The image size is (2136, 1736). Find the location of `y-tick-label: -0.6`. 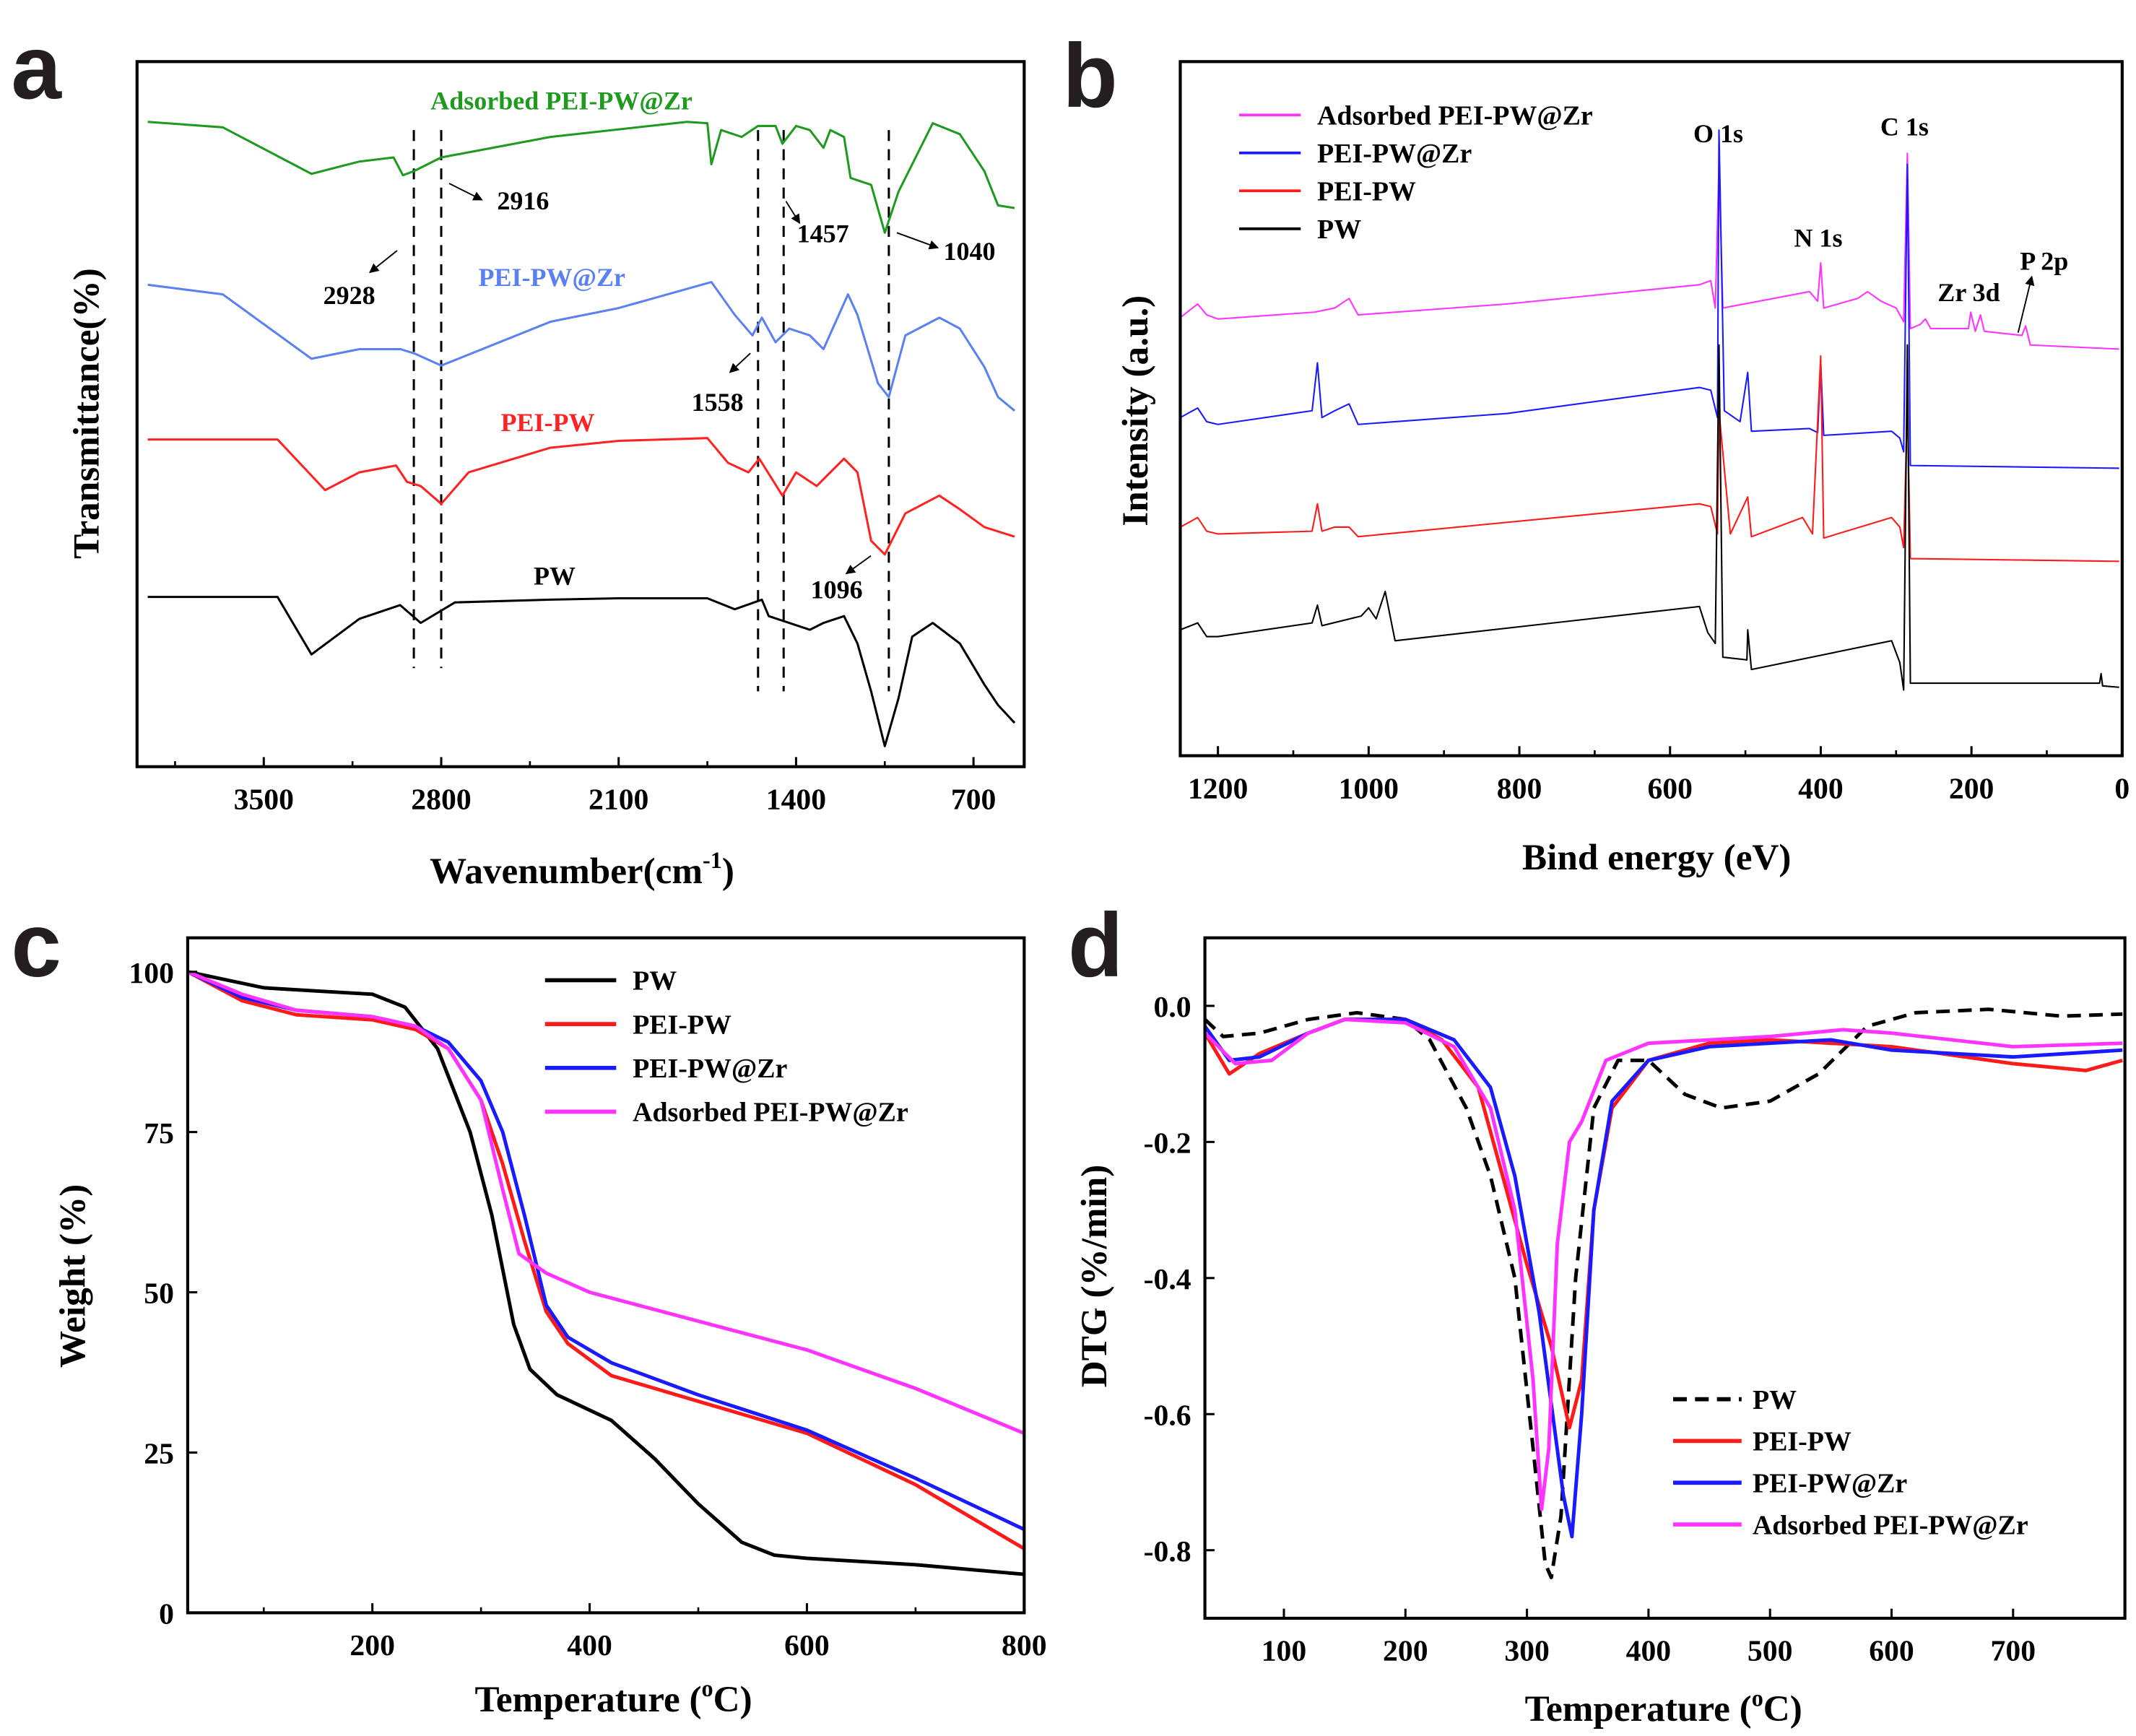

y-tick-label: -0.6 is located at coordinates (1167, 1415).